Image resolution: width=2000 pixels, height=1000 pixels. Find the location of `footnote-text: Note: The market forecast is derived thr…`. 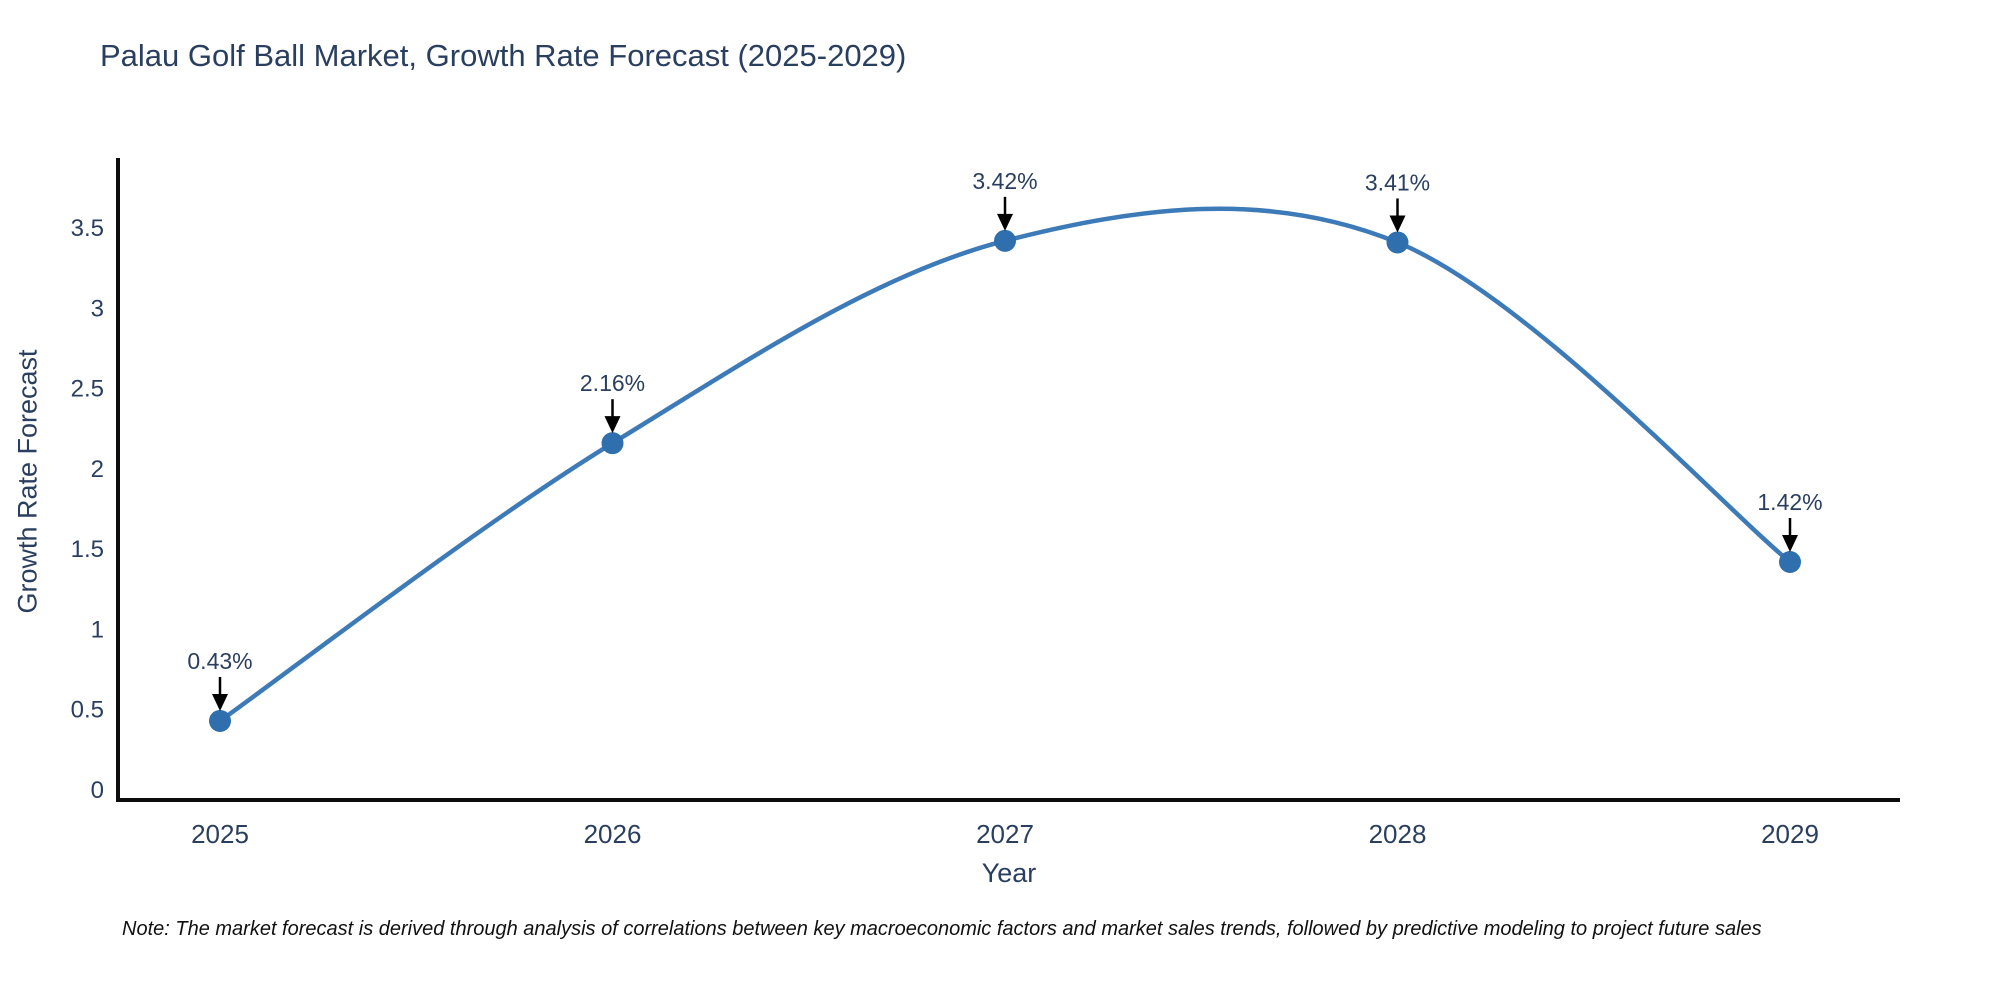

footnote-text: Note: The market forecast is derived thr… is located at coordinates (942, 929).